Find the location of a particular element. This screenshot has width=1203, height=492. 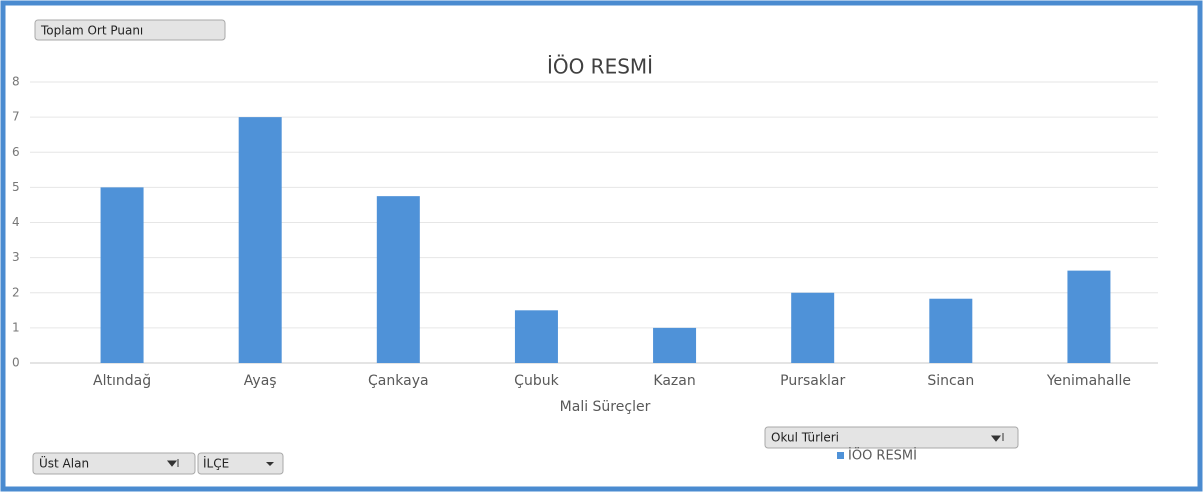

button-label: Okul Türleri is located at coordinates (805, 438).